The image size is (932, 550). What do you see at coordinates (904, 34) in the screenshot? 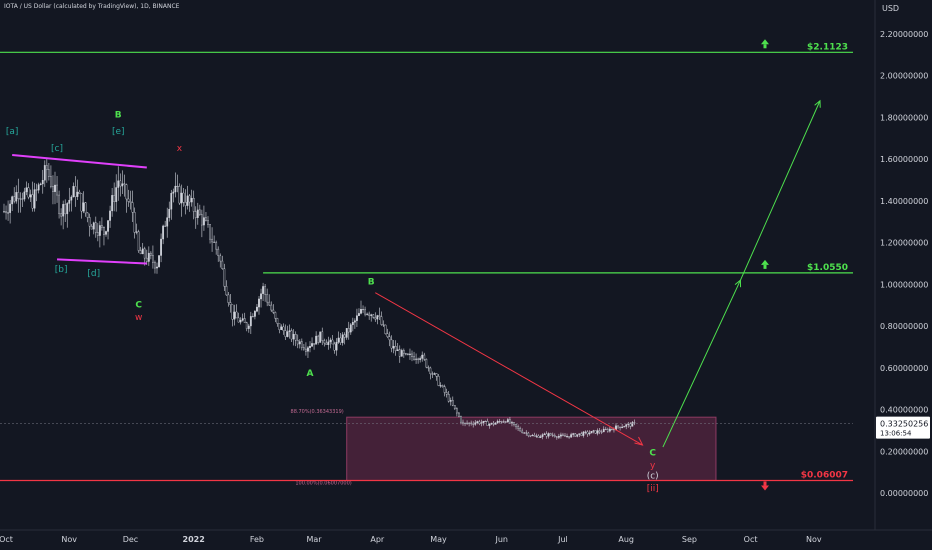
I see `y-tick-label: 2.20000000` at bounding box center [904, 34].